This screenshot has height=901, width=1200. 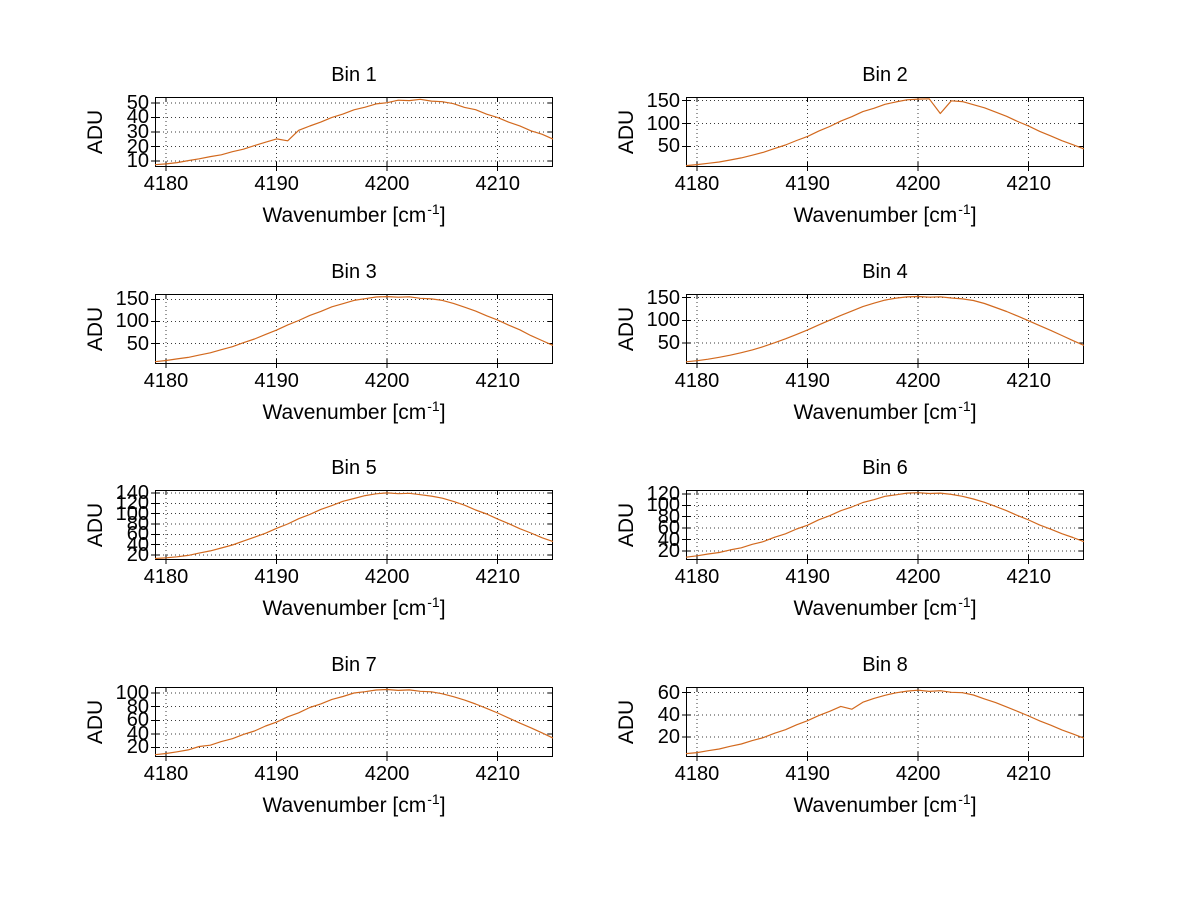 What do you see at coordinates (132, 493) in the screenshot?
I see `y-tick-label: 140` at bounding box center [132, 493].